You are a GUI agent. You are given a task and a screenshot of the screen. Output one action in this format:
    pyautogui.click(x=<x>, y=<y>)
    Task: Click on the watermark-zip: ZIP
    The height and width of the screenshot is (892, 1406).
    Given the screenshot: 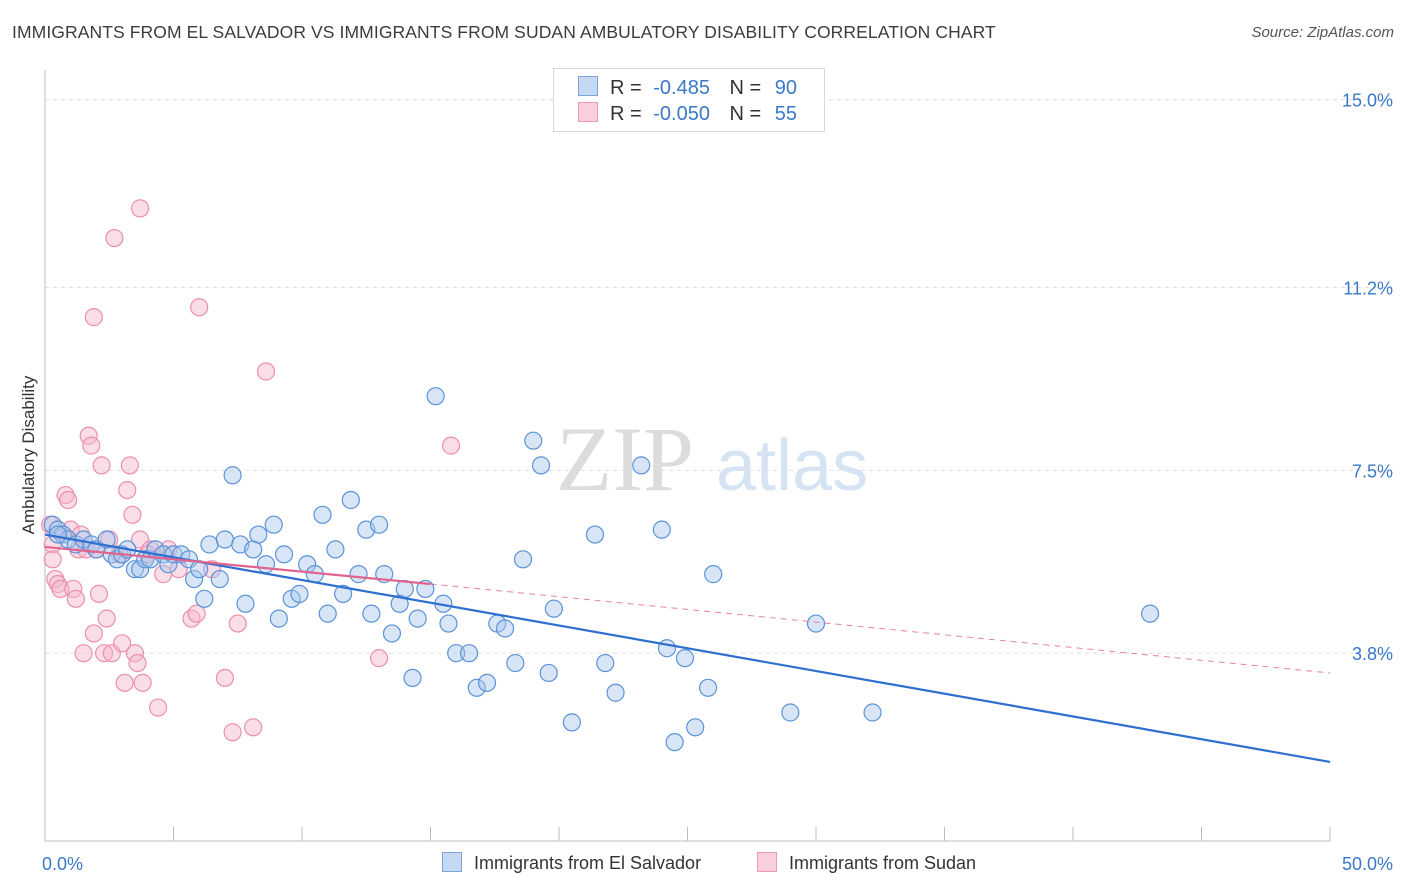 What is the action you would take?
    pyautogui.click(x=625, y=459)
    